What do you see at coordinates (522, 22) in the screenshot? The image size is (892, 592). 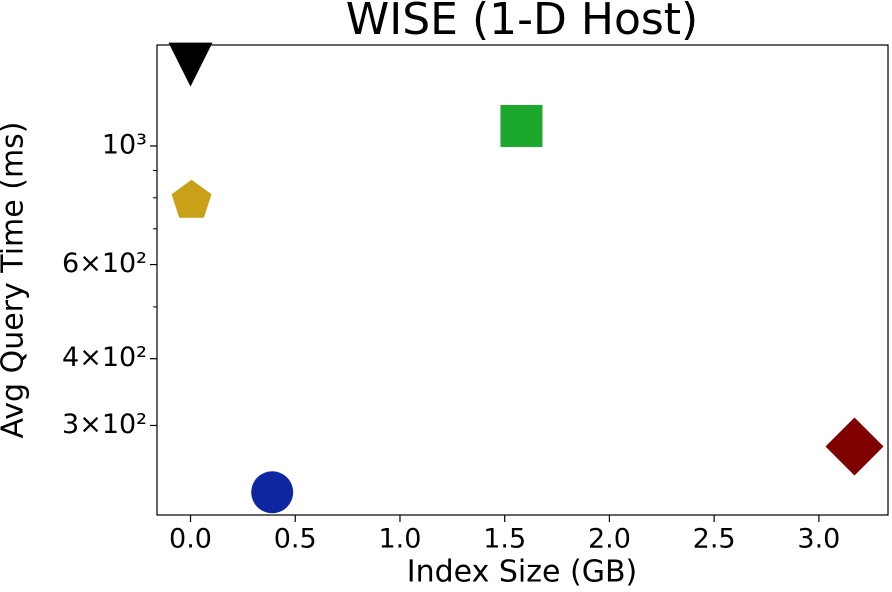 I see `chart-title: WISE (1-D Host)` at bounding box center [522, 22].